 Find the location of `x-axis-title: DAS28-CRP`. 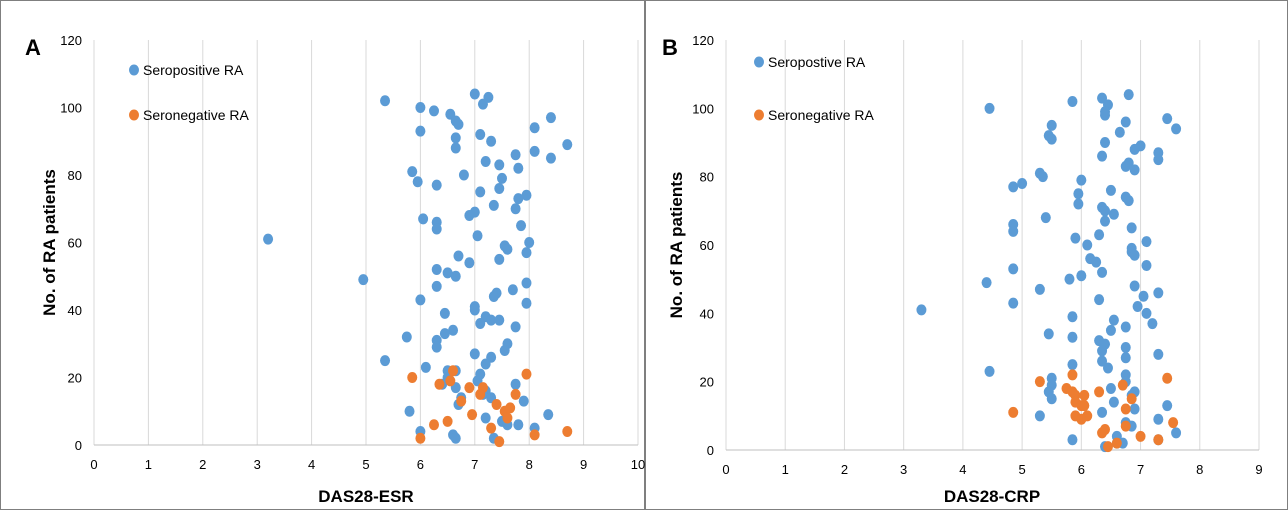

x-axis-title: DAS28-CRP is located at coordinates (992, 496).